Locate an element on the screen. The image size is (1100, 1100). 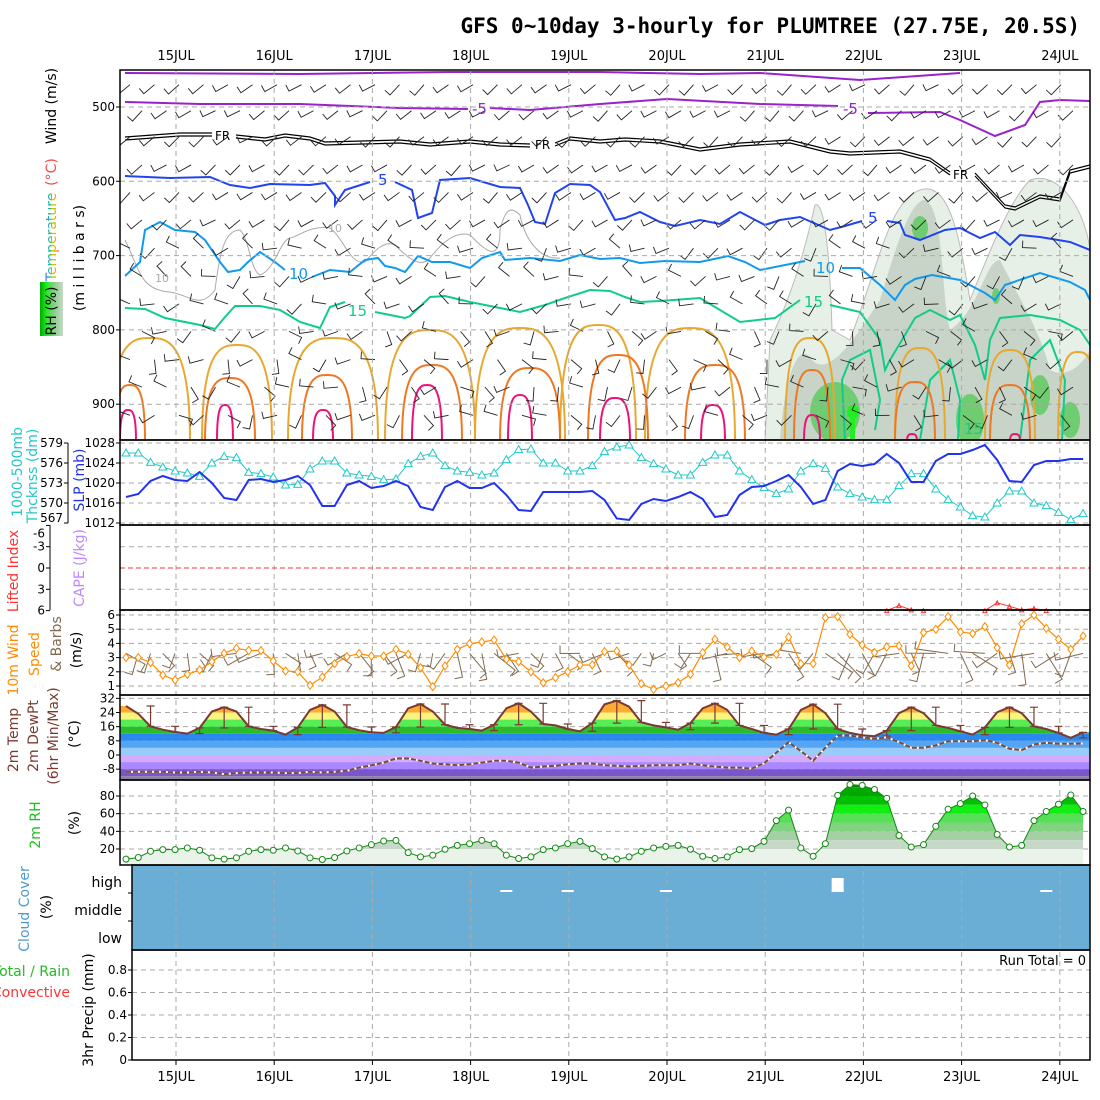
cloud-middle-label: middle is located at coordinates (98, 911).